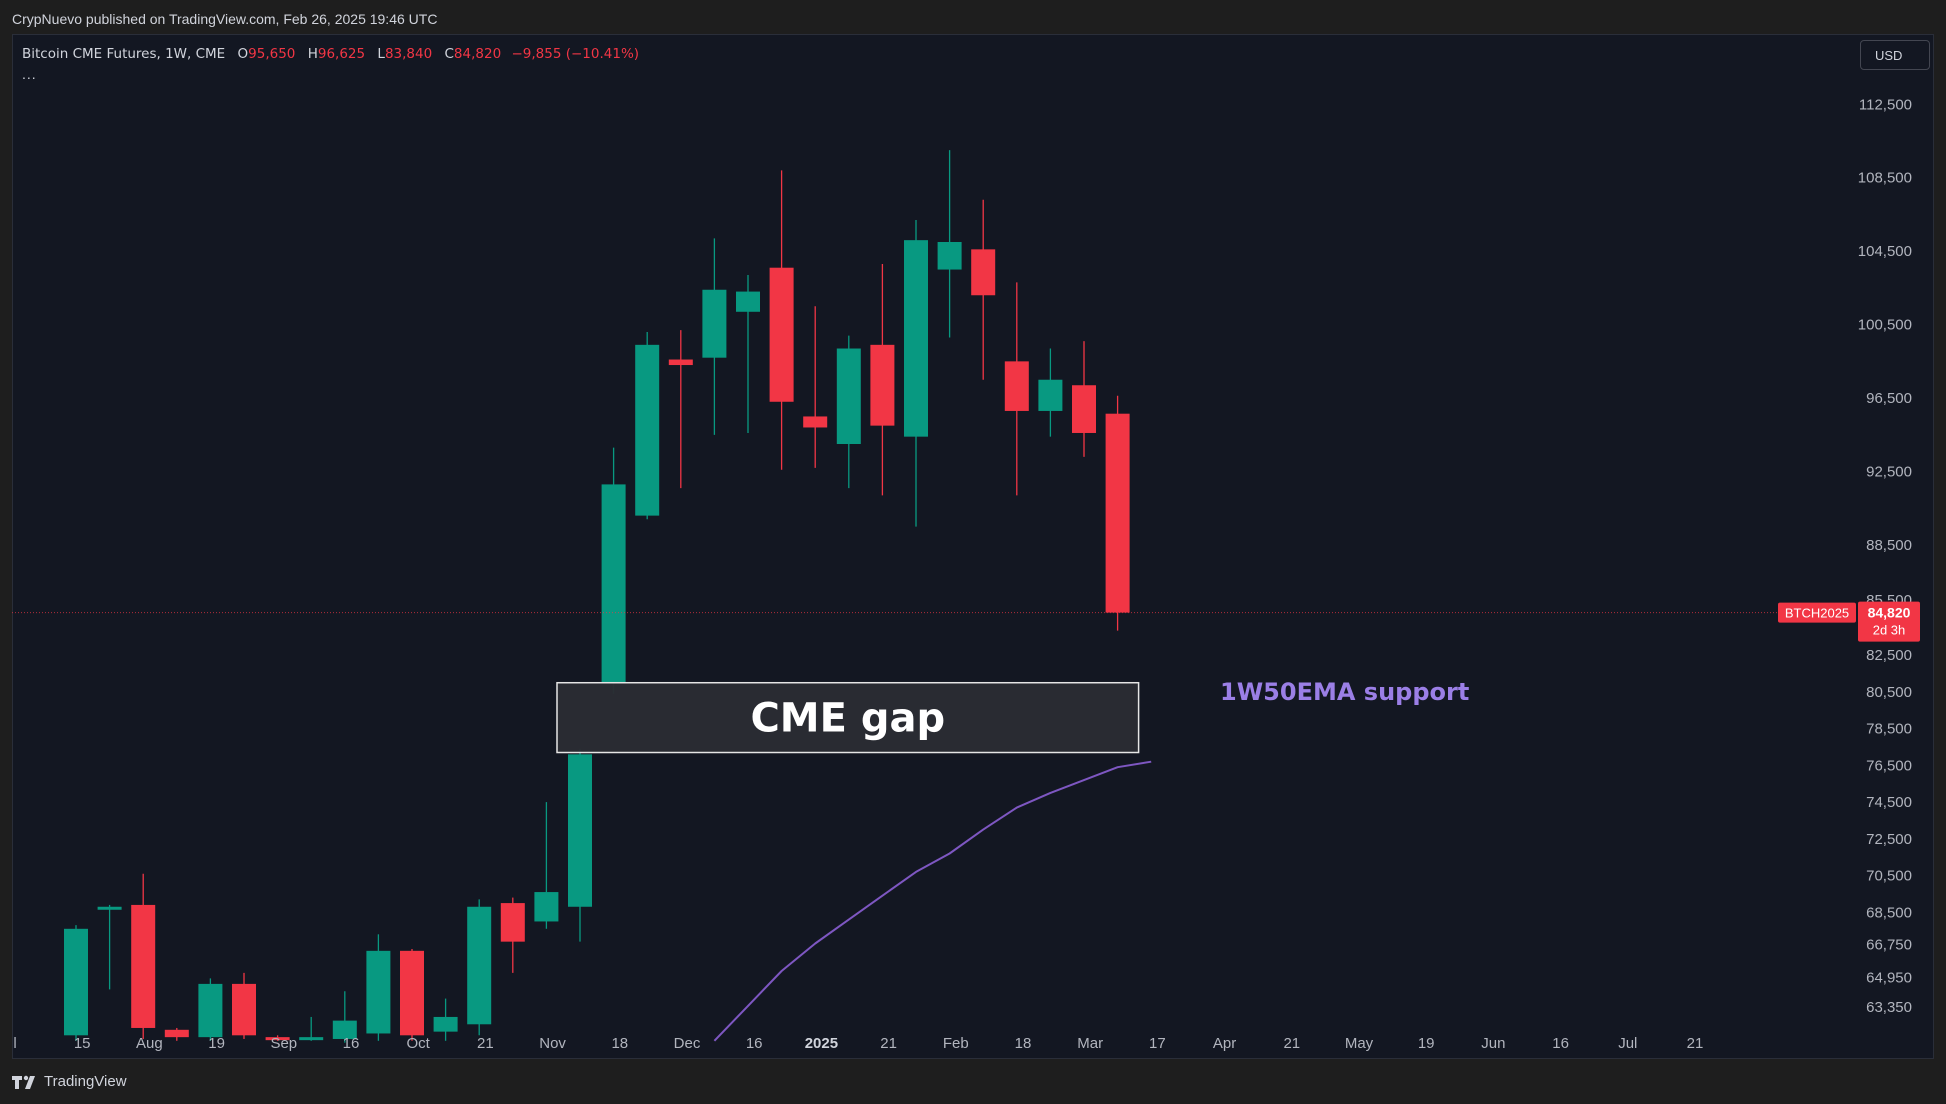 This screenshot has width=1946, height=1104. Describe the element at coordinates (1224, 1043) in the screenshot. I see `time-tick-label: Apr` at that location.